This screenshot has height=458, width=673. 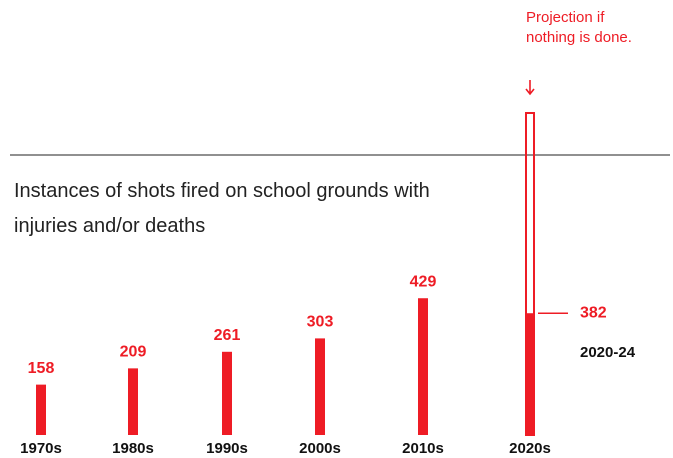 What do you see at coordinates (530, 448) in the screenshot?
I see `x-tick-label: 2020s` at bounding box center [530, 448].